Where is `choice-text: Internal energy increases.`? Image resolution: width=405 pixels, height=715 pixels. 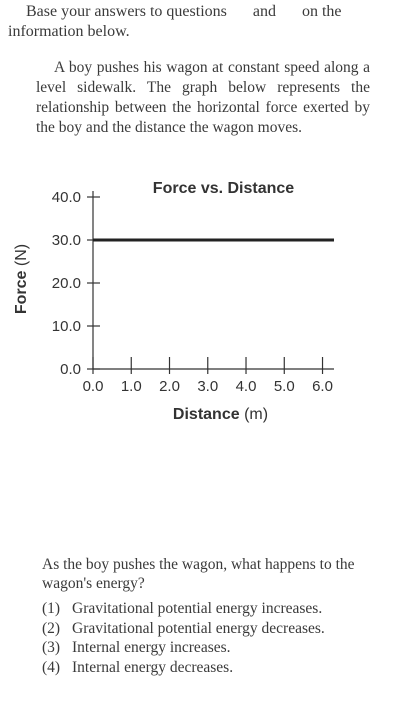 choice-text: Internal energy increases. is located at coordinates (151, 647).